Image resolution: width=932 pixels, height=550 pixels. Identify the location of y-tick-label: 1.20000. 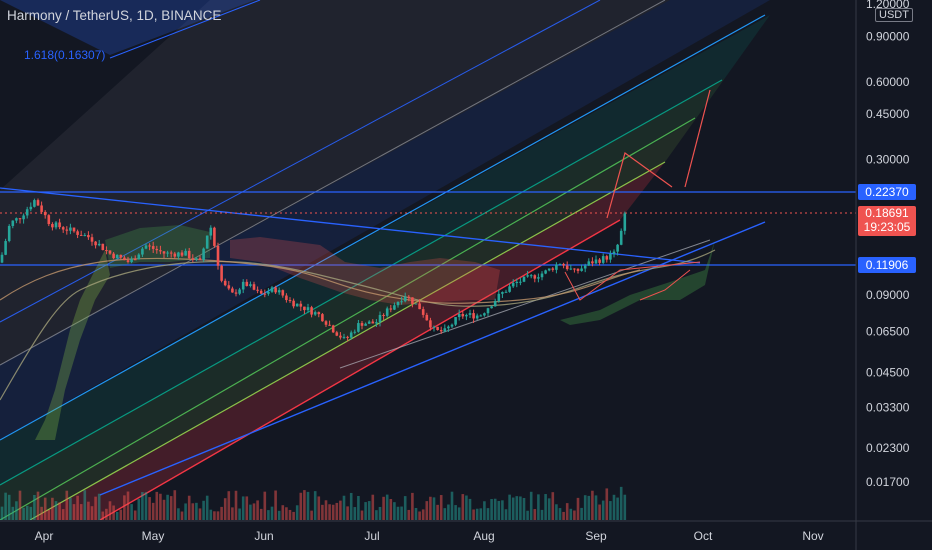
(888, 5).